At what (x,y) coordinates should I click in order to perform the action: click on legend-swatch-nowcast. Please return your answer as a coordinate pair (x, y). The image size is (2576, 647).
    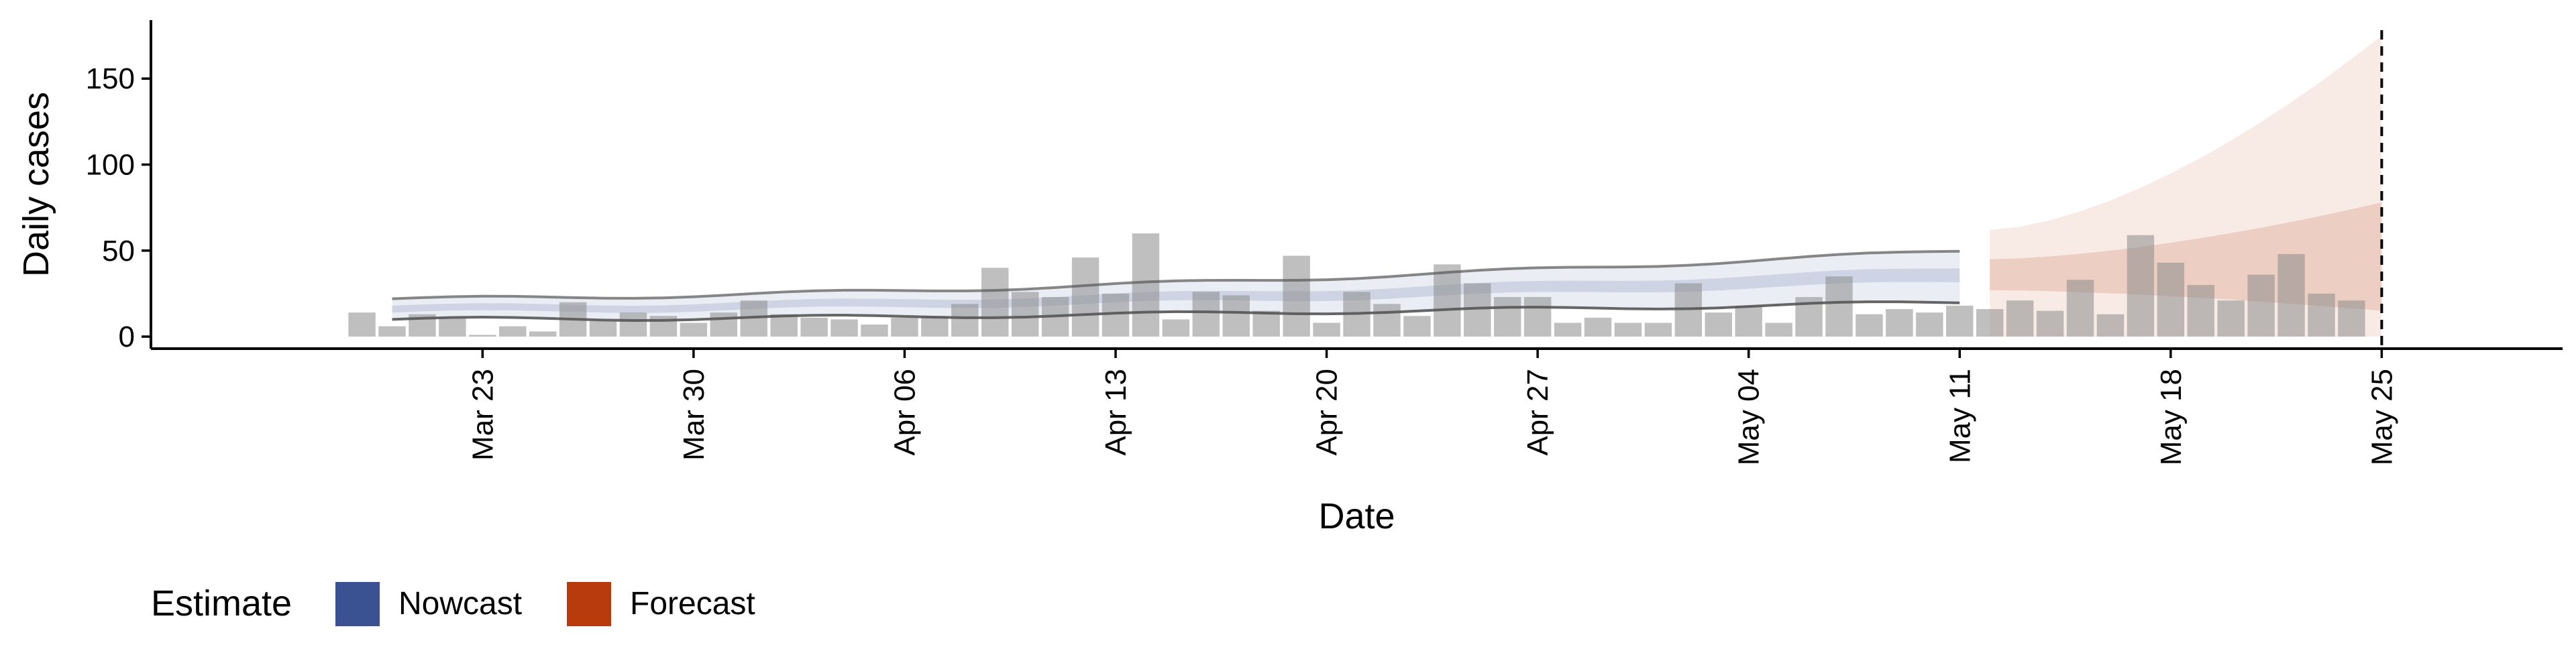
    Looking at the image, I should click on (357, 604).